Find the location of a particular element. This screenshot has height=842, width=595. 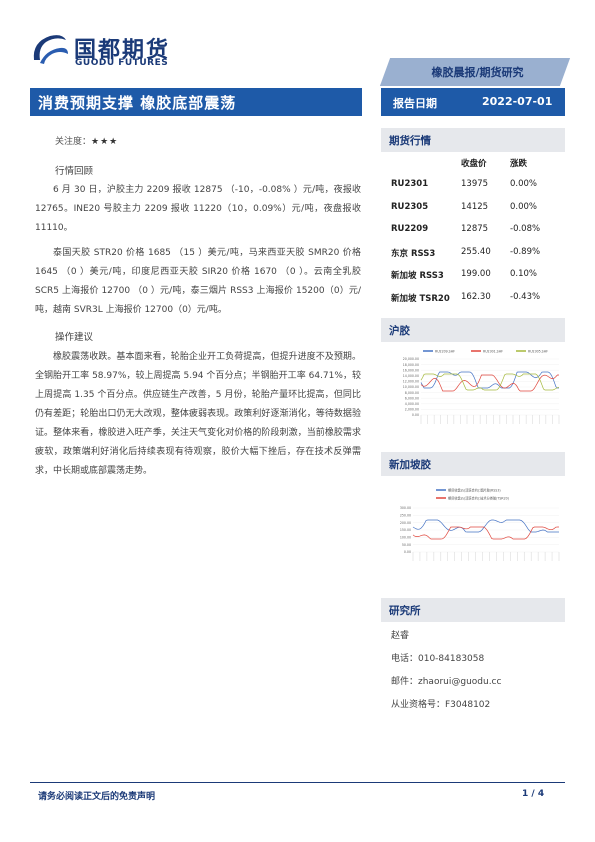

quote-row: 新加坡 TSR20 162.30 -0.43% is located at coordinates (476, 298).